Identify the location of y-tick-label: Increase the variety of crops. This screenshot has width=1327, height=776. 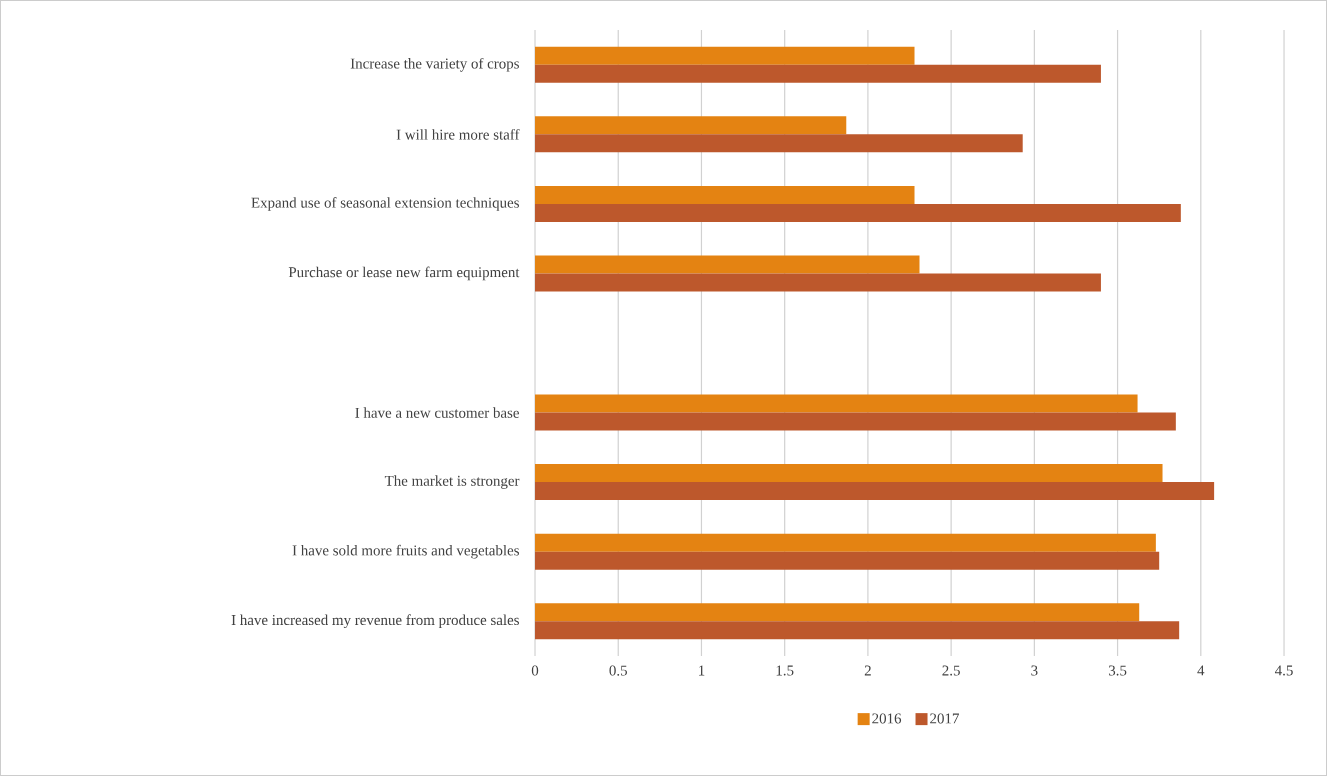
(434, 64).